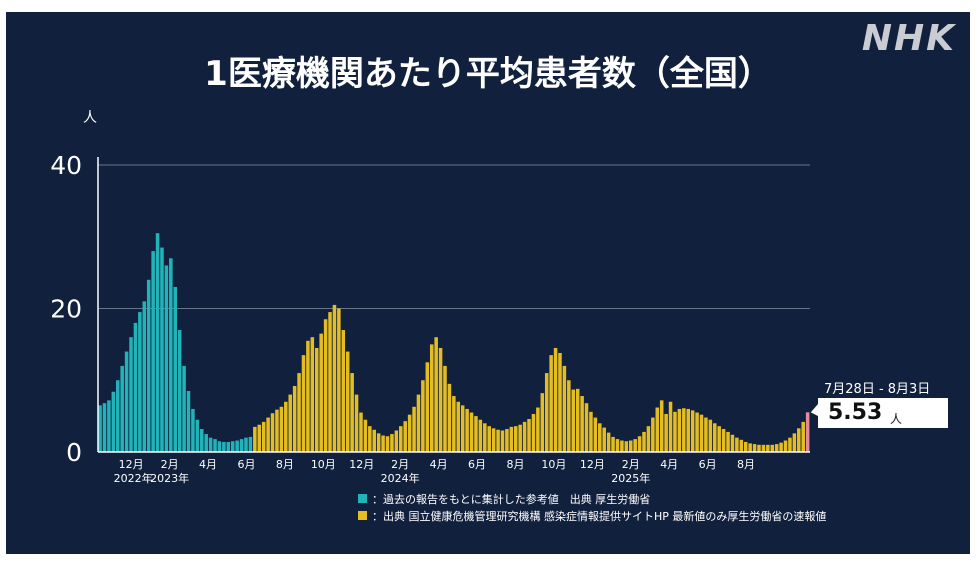 This screenshot has width=980, height=562. I want to click on legend-item-reference: ：過去の報告をもとに集計した参考値 出典 厚生労働省, so click(592, 498).